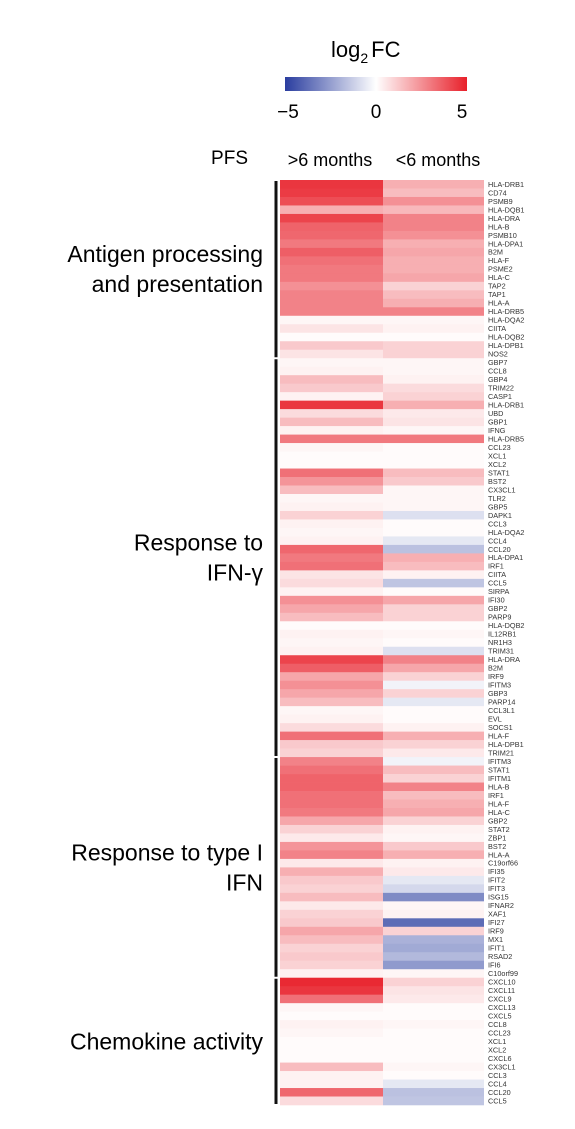 The image size is (575, 1129). What do you see at coordinates (498, 897) in the screenshot?
I see `gene-label: ISG15` at bounding box center [498, 897].